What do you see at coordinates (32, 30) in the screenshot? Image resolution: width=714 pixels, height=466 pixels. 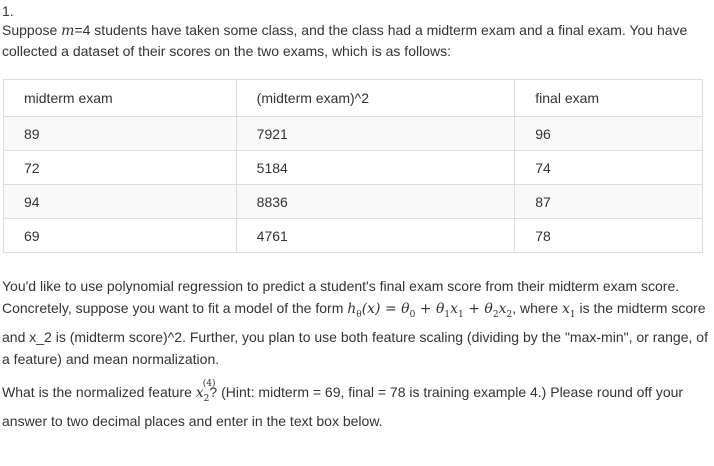 I see `intro-text-pre: Suppose` at bounding box center [32, 30].